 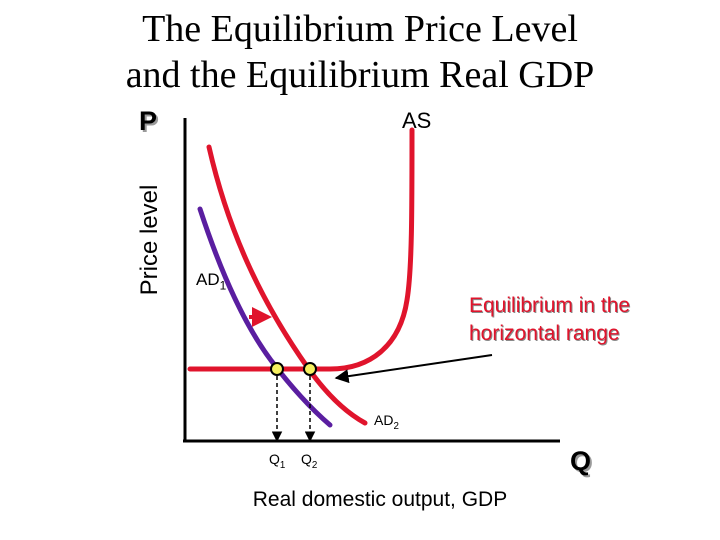 I want to click on ad2-curve-label: AD2, so click(x=386, y=422).